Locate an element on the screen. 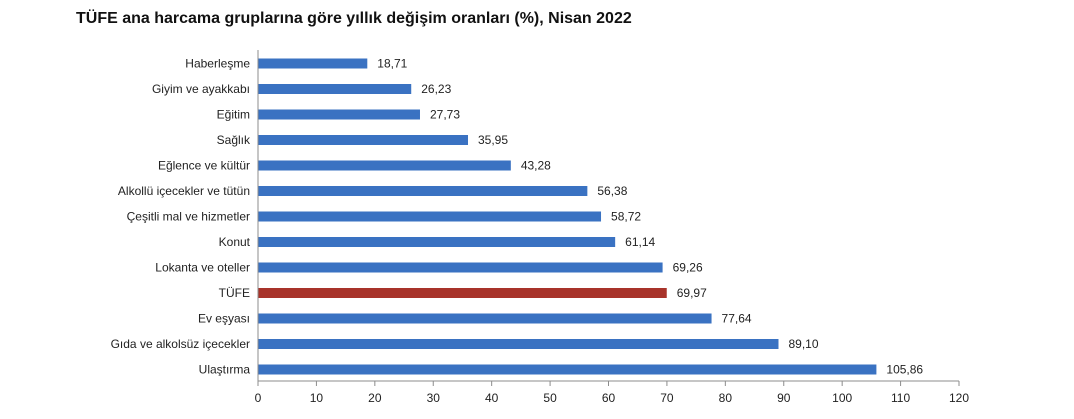 The image size is (1074, 419). value-label: 89,10 is located at coordinates (803, 344).